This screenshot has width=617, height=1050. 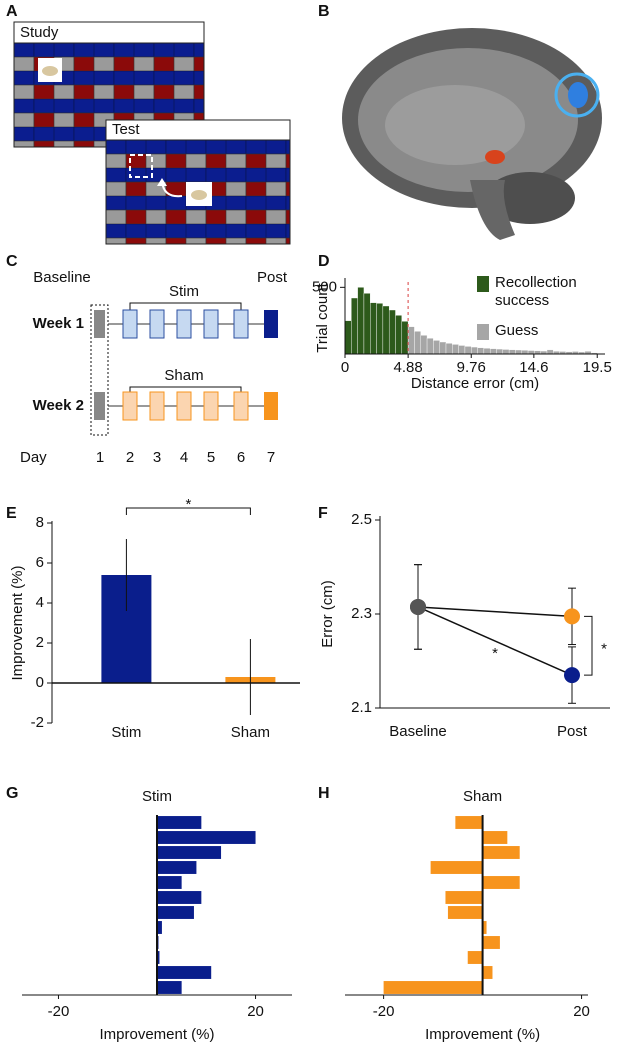 What do you see at coordinates (361, 519) in the screenshot?
I see `y-tick-label: 2.5` at bounding box center [361, 519].